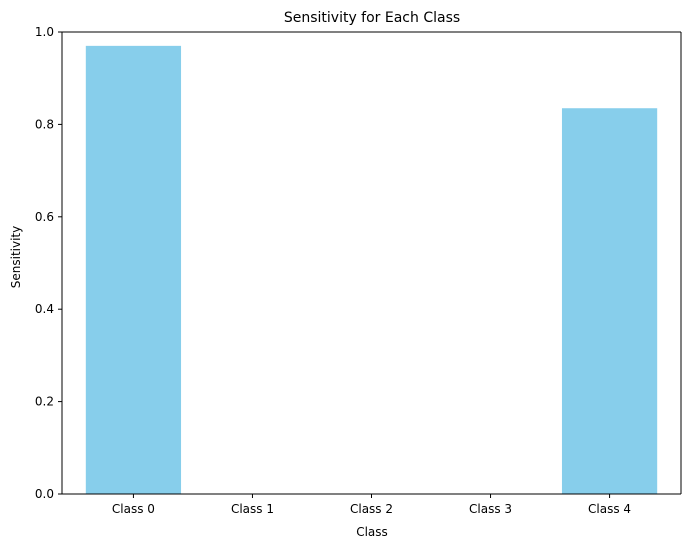 This screenshot has height=547, width=691. Describe the element at coordinates (133, 509) in the screenshot. I see `x-tick-label-0: Class 0` at that location.